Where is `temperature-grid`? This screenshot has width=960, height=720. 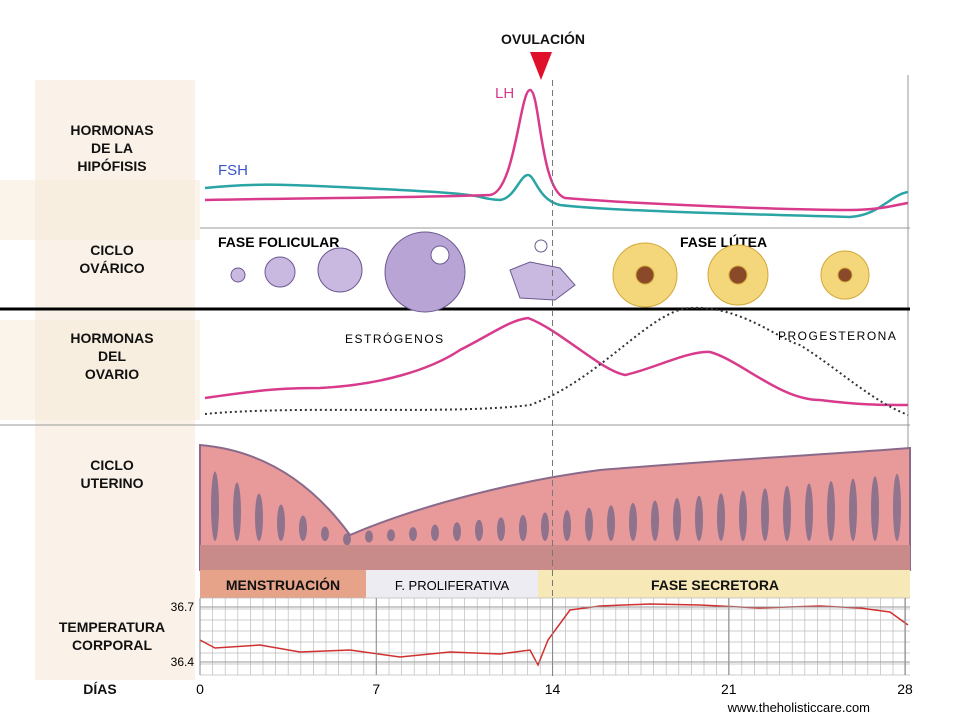
temperature-grid is located at coordinates (554, 636).